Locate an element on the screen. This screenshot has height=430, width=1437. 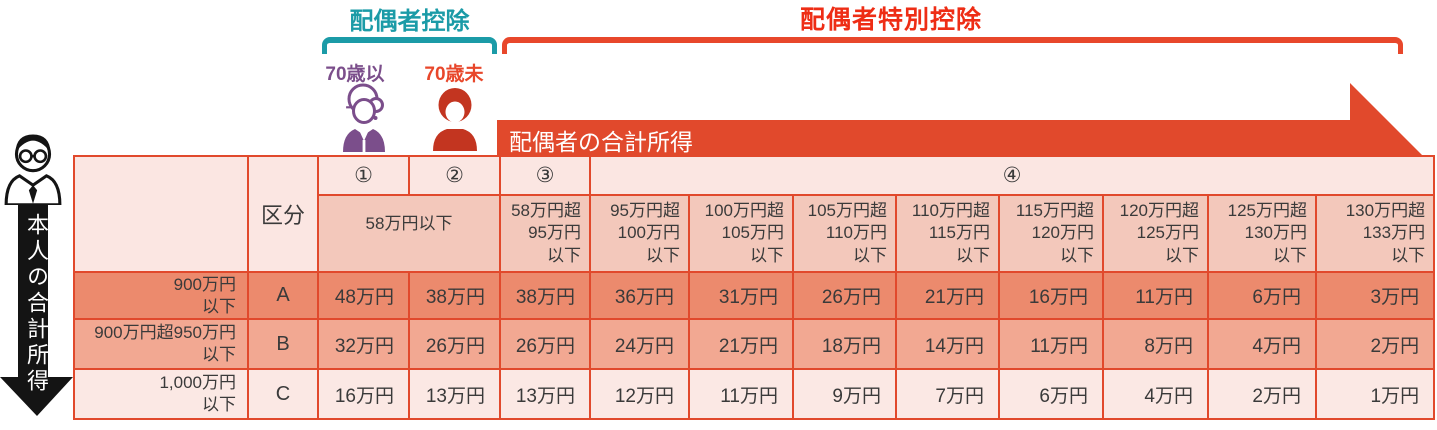
value-cell: 31万円 is located at coordinates (741, 296).